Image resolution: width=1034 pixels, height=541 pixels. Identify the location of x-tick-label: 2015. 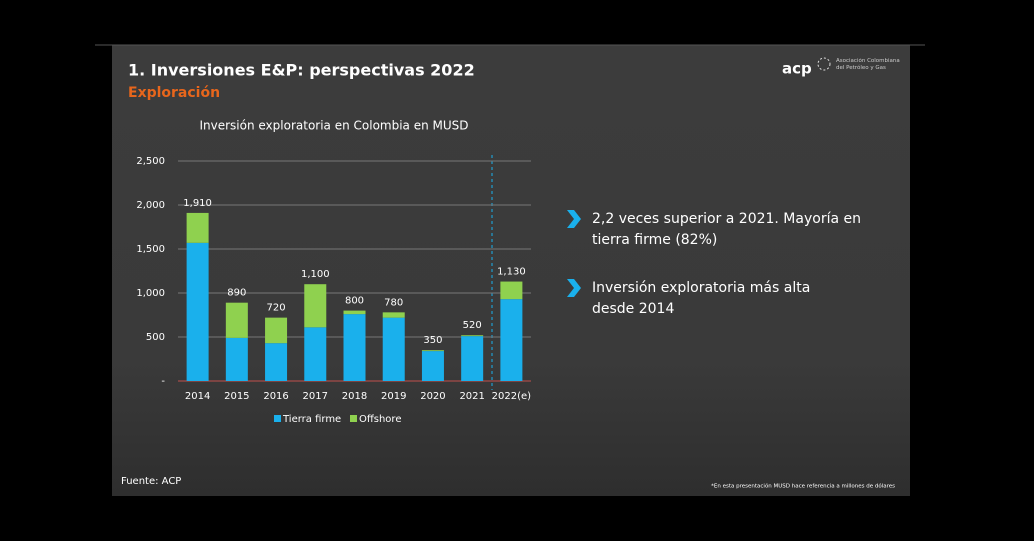
(236, 396).